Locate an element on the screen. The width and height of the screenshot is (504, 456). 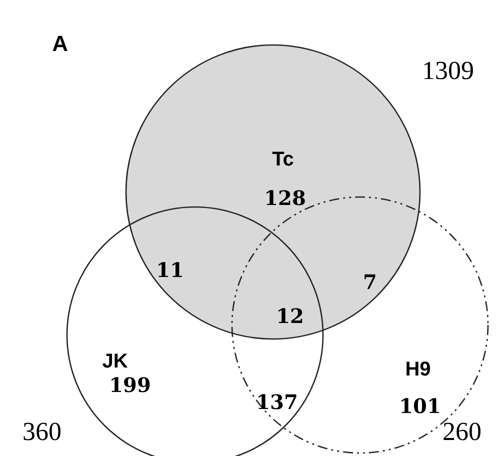
text: 128 is located at coordinates (285, 198).